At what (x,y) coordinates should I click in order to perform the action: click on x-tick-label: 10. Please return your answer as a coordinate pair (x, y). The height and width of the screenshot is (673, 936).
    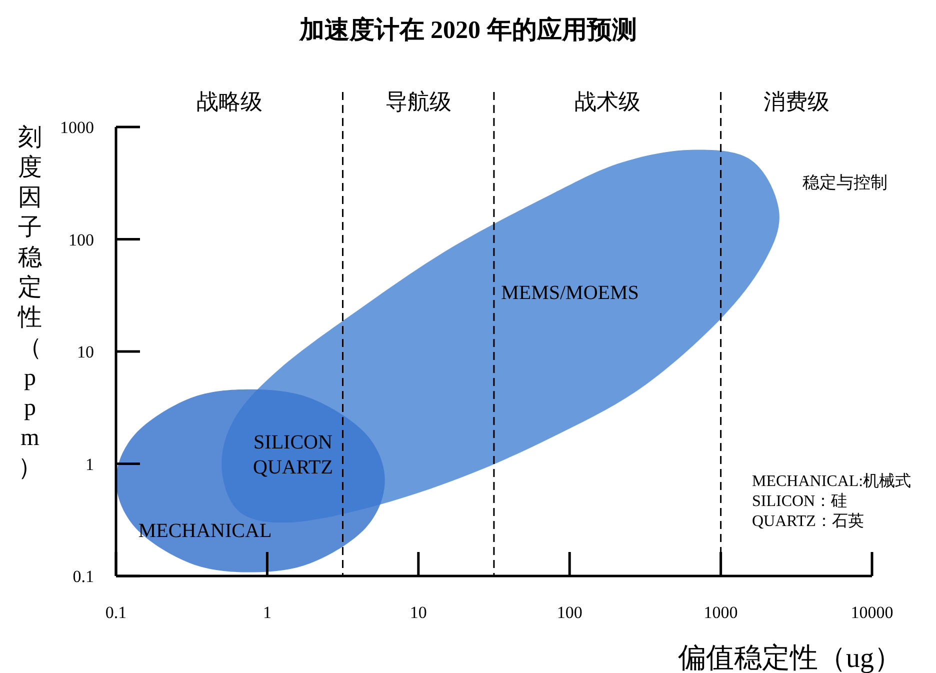
    Looking at the image, I should click on (418, 612).